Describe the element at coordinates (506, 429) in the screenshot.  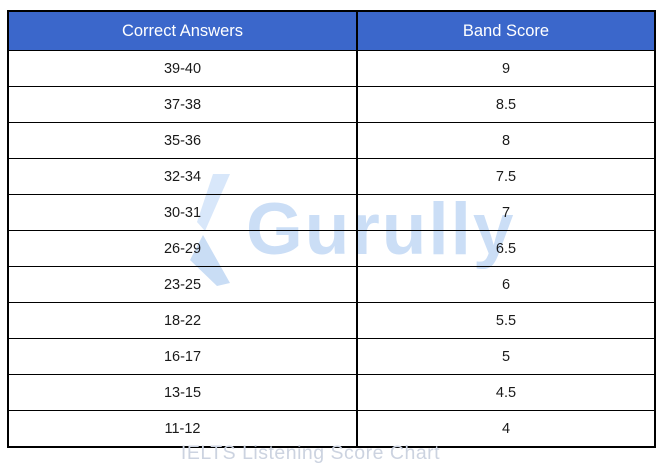
I see `cell-band-score: 4` at that location.